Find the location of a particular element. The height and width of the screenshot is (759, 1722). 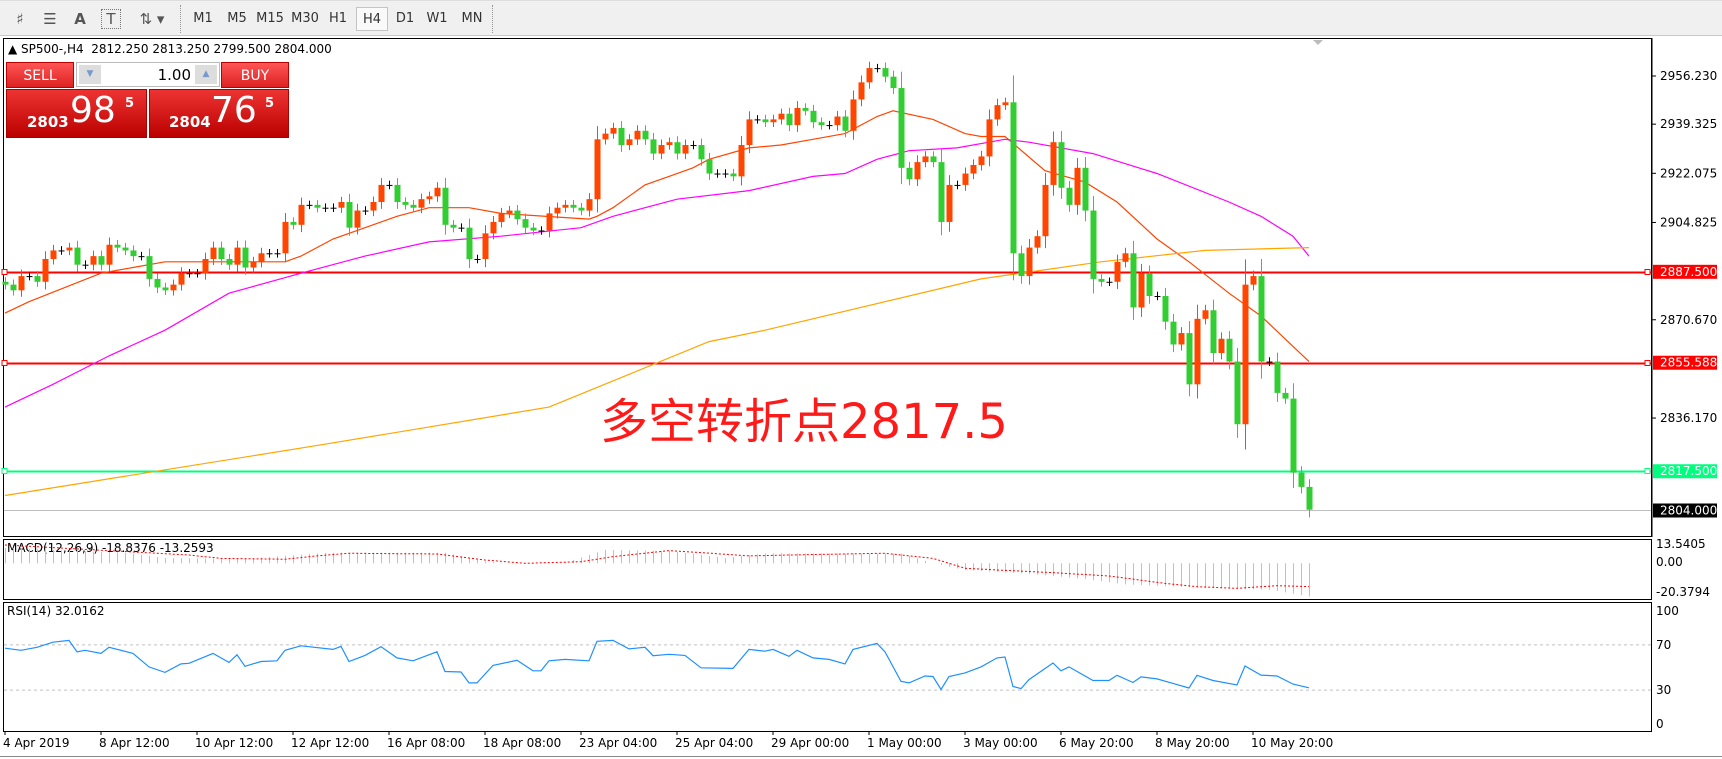

timeframe-m5: M5 is located at coordinates (237, 18).